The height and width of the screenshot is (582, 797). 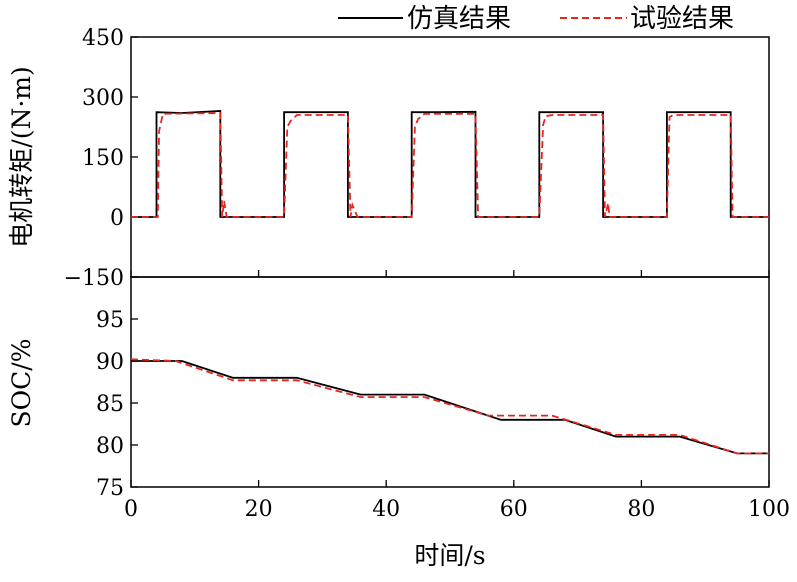 I want to click on torque-axis-label: 电机转矩/(N·m), so click(x=21, y=156).